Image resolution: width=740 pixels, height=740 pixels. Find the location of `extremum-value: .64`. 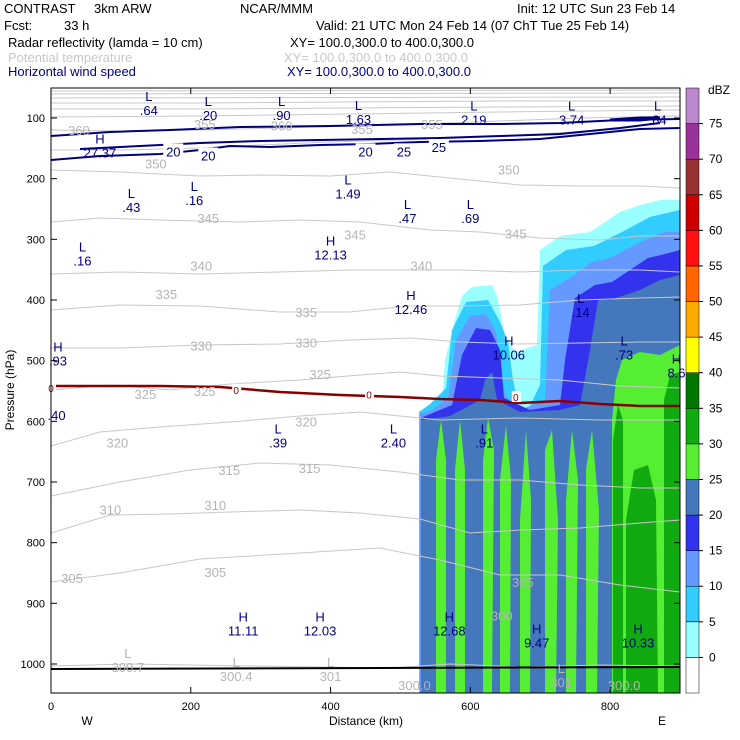

extremum-value: .64 is located at coordinates (149, 110).